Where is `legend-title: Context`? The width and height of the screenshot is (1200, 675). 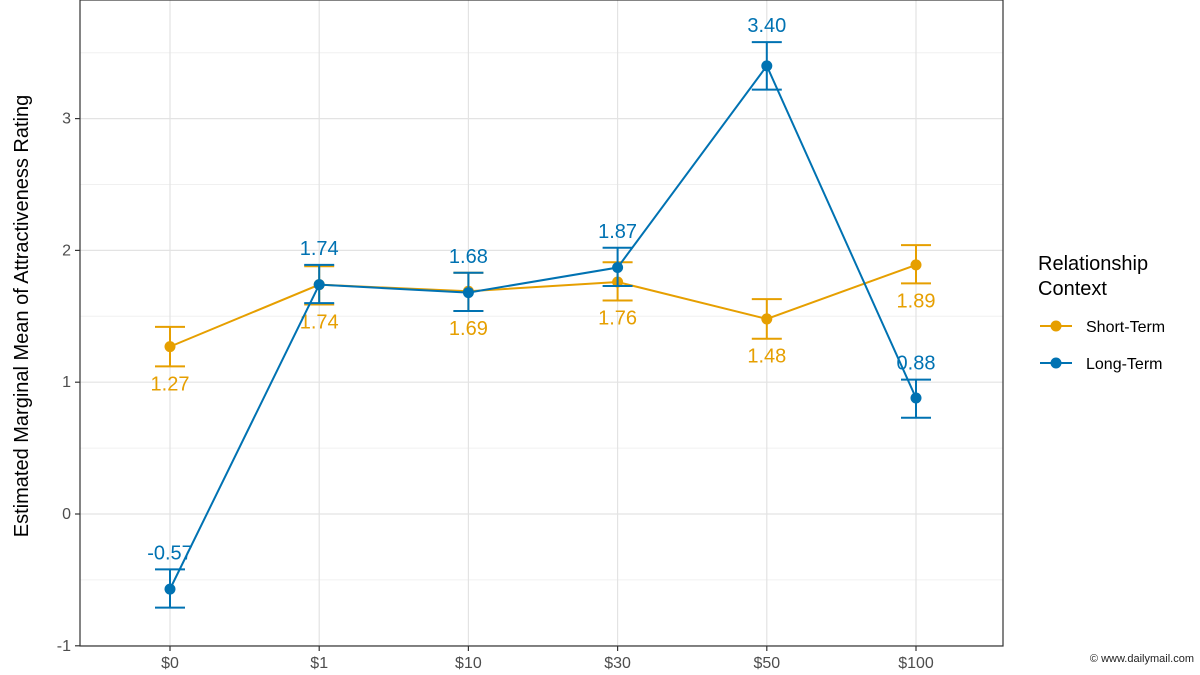 legend-title: Context is located at coordinates (1072, 289).